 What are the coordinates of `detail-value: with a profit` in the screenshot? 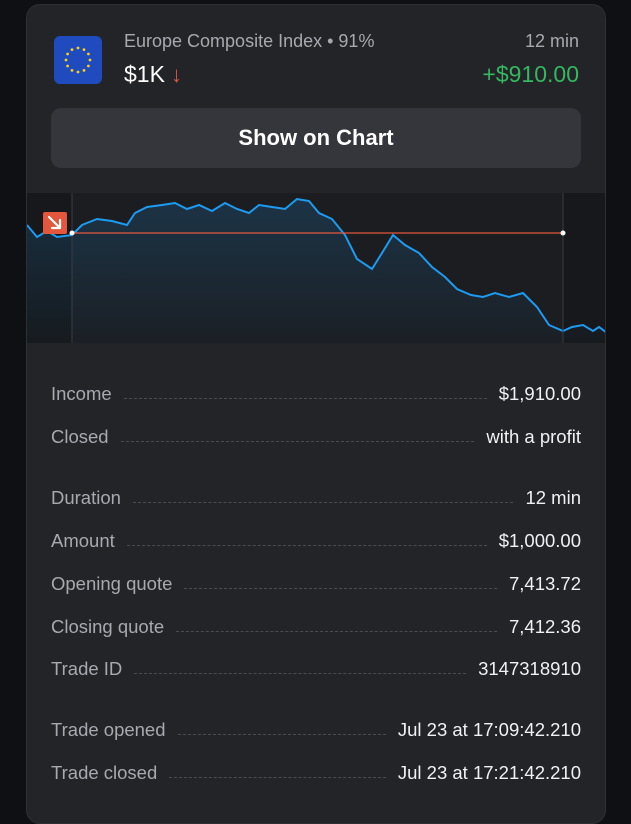 It's located at (533, 436).